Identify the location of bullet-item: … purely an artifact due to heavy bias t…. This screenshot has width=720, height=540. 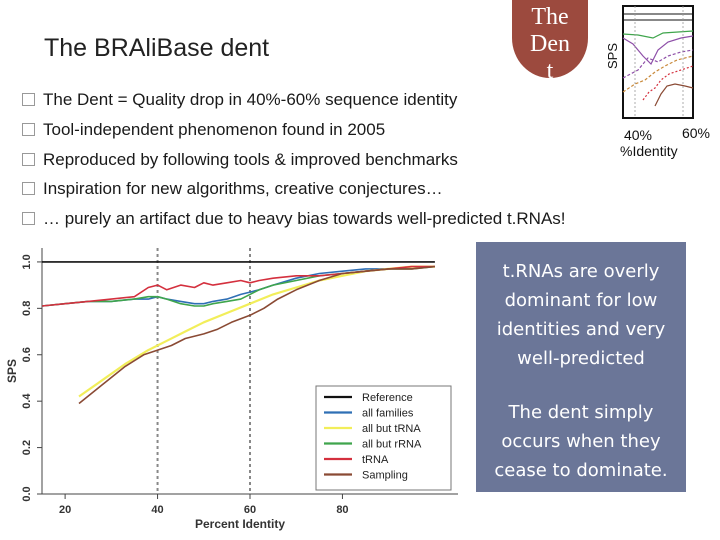
(294, 219).